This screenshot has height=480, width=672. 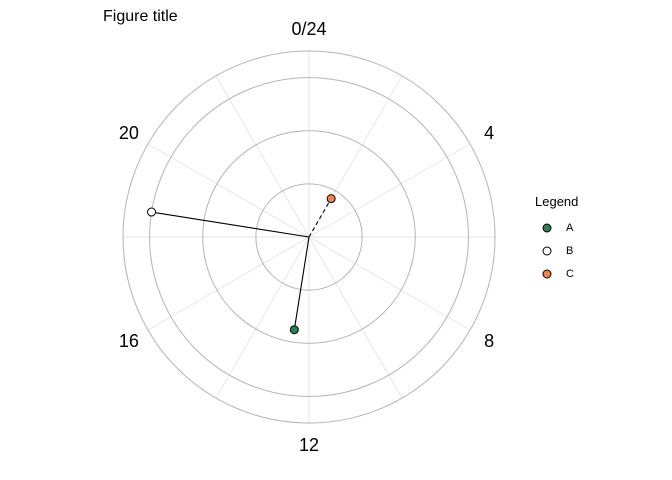 What do you see at coordinates (547, 228) in the screenshot?
I see `legend-key-a` at bounding box center [547, 228].